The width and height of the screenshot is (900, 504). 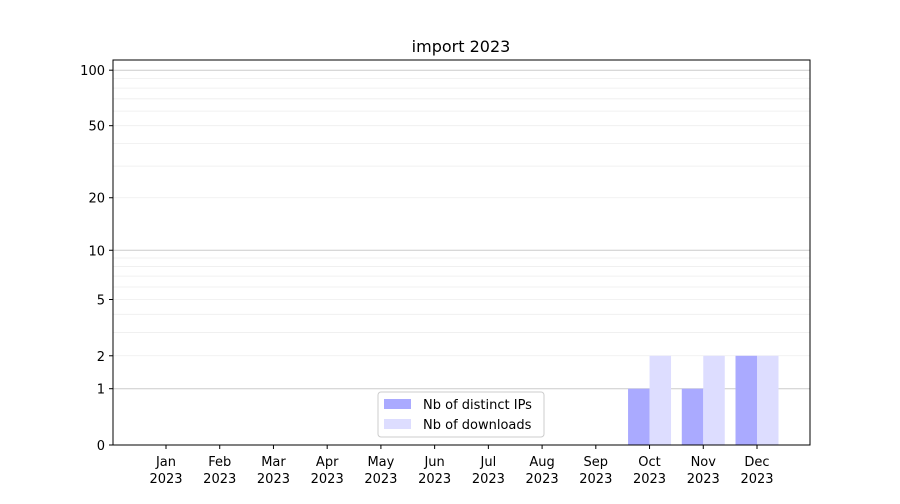 I want to click on y-tick-label: 100, so click(x=92, y=71).